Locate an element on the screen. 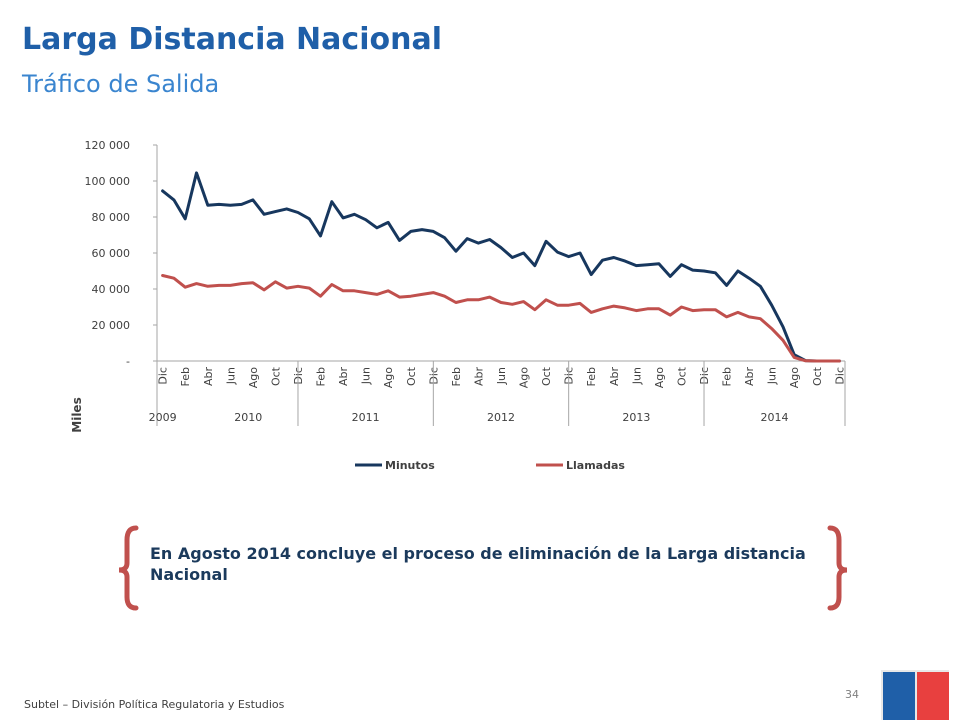 This screenshot has height=720, width=960. chart-legend: Minutos Llamadas is located at coordinates (490, 465).